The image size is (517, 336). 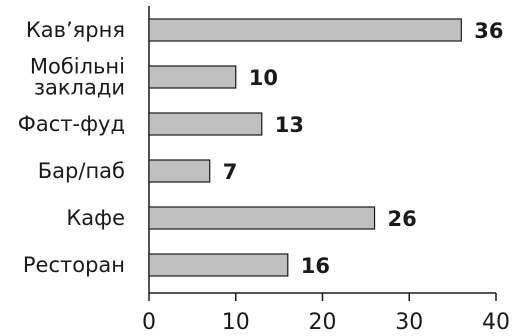 What do you see at coordinates (77, 67) in the screenshot?
I see `category-label-line: Мобільні` at bounding box center [77, 67].